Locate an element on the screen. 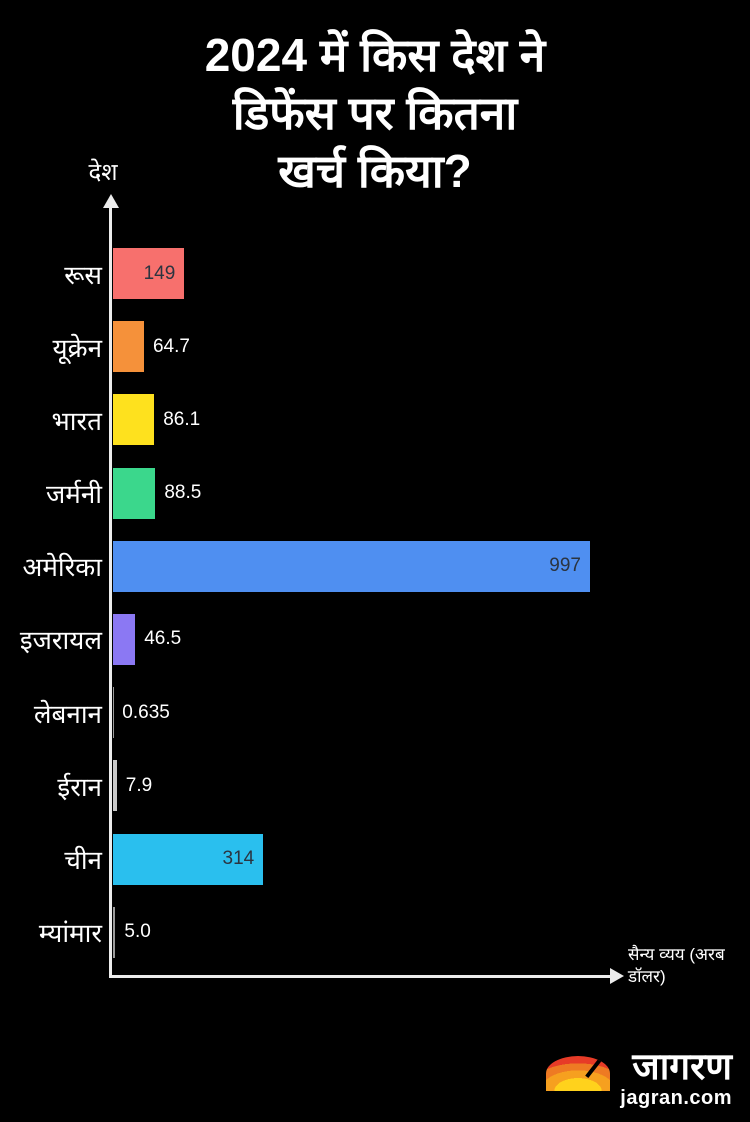 The height and width of the screenshot is (1122, 750). country-label: जर्मनी is located at coordinates (73, 494).